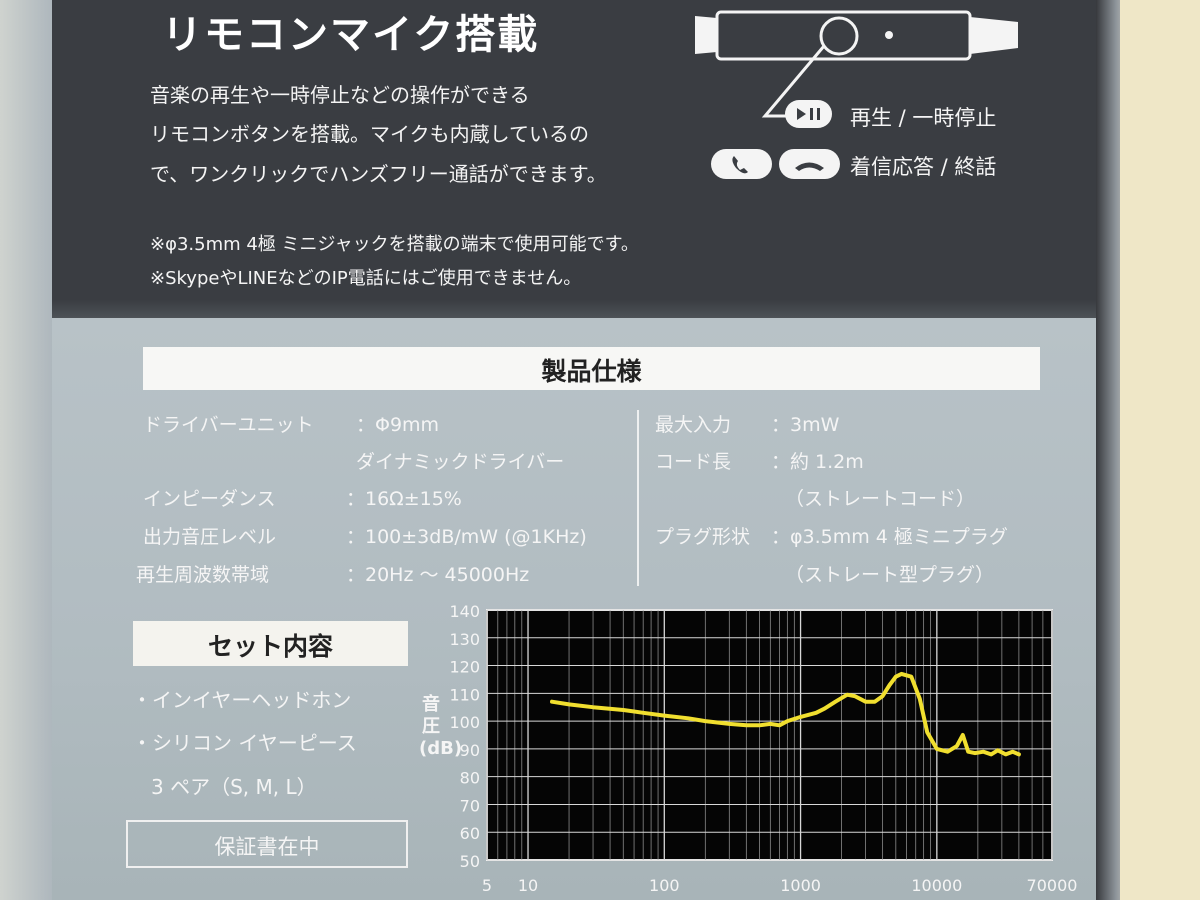 This screenshot has width=1200, height=900. I want to click on ip-call-note: ※SkypeやLINEなどのIP電話にはご使用できません。, so click(366, 278).